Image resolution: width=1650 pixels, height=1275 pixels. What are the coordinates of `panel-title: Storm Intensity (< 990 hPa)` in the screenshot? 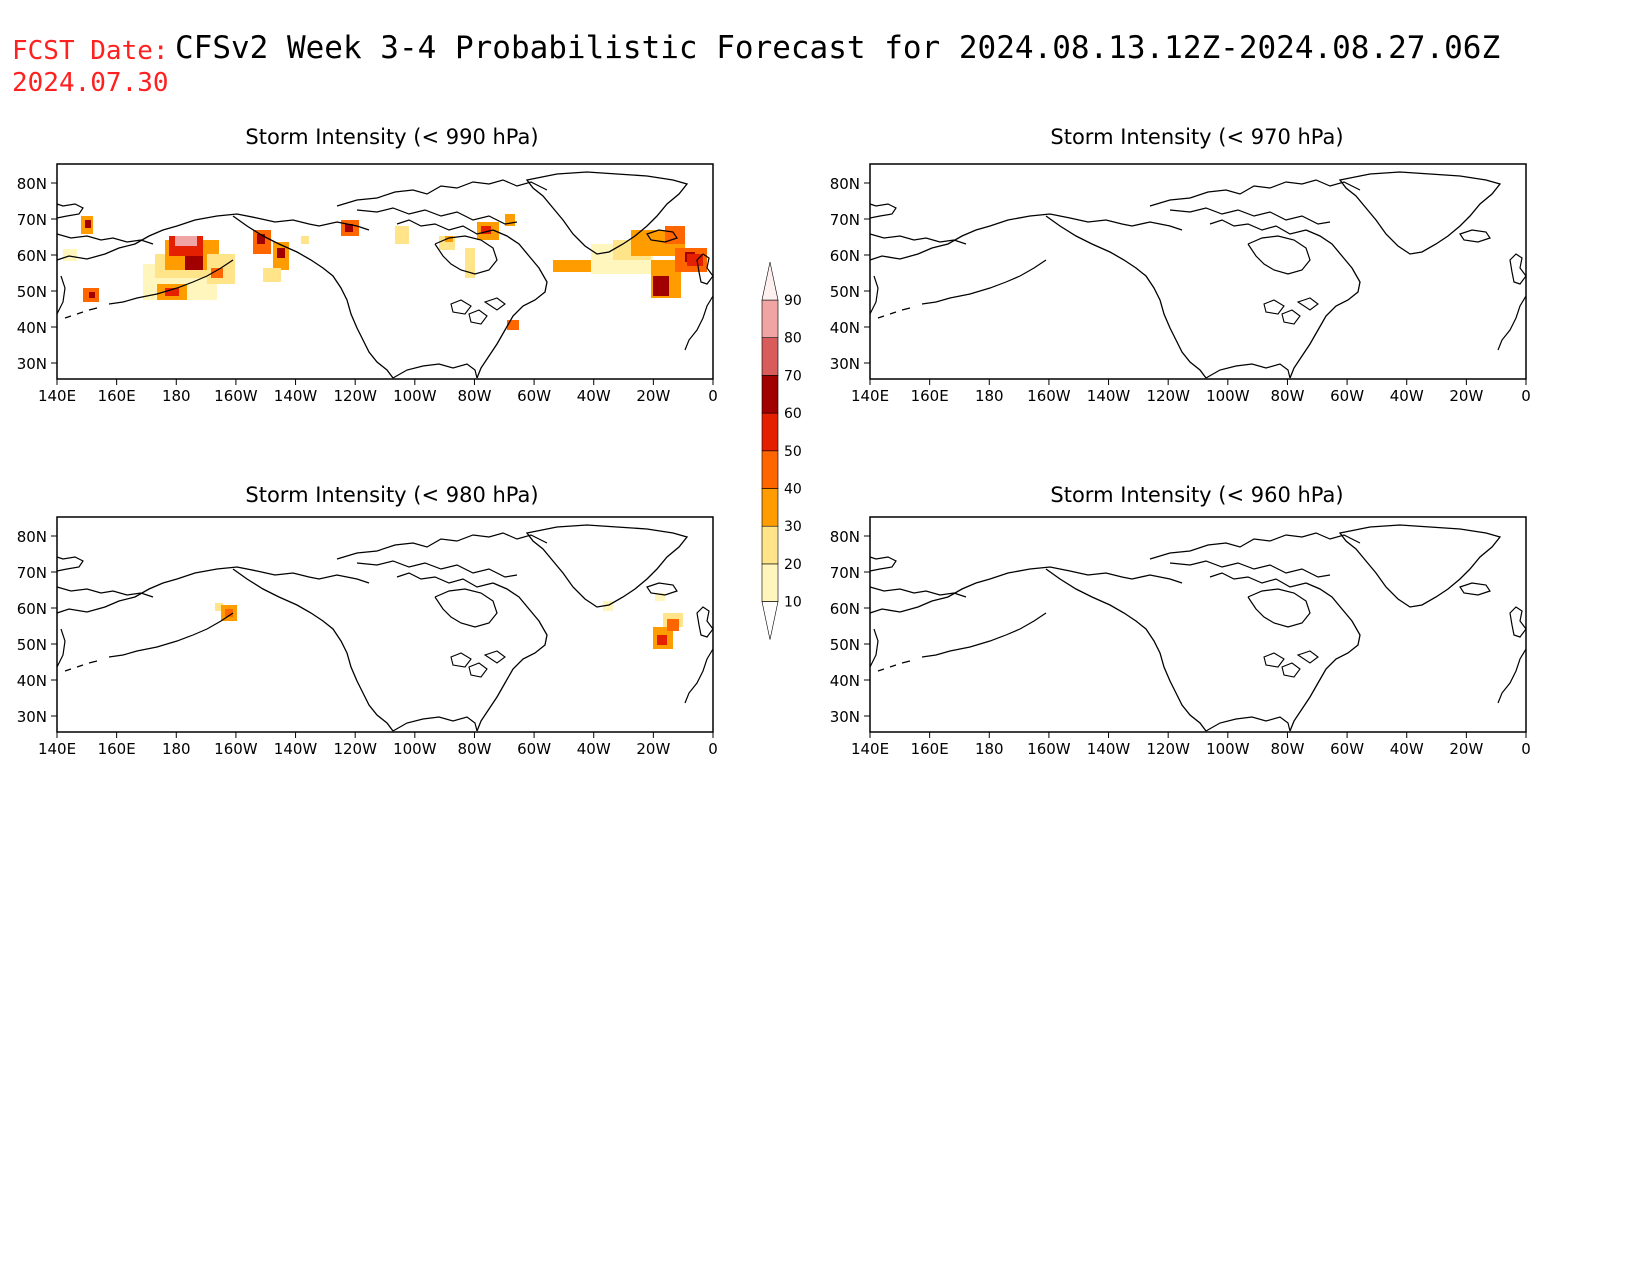 It's located at (391, 137).